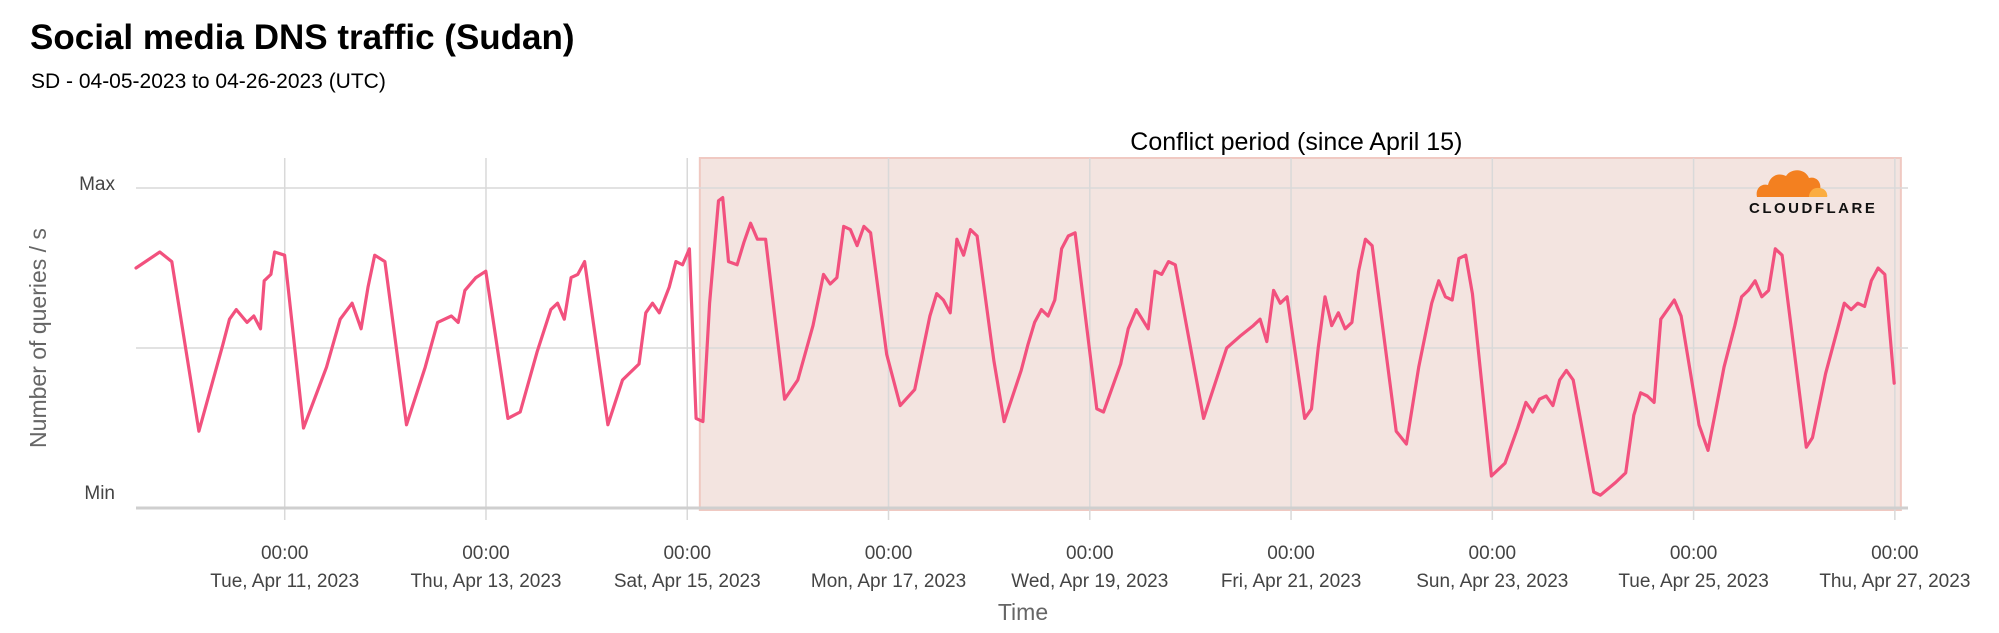 The width and height of the screenshot is (1999, 633). Describe the element at coordinates (38, 338) in the screenshot. I see `y-axis-title: Number of queries / s` at that location.